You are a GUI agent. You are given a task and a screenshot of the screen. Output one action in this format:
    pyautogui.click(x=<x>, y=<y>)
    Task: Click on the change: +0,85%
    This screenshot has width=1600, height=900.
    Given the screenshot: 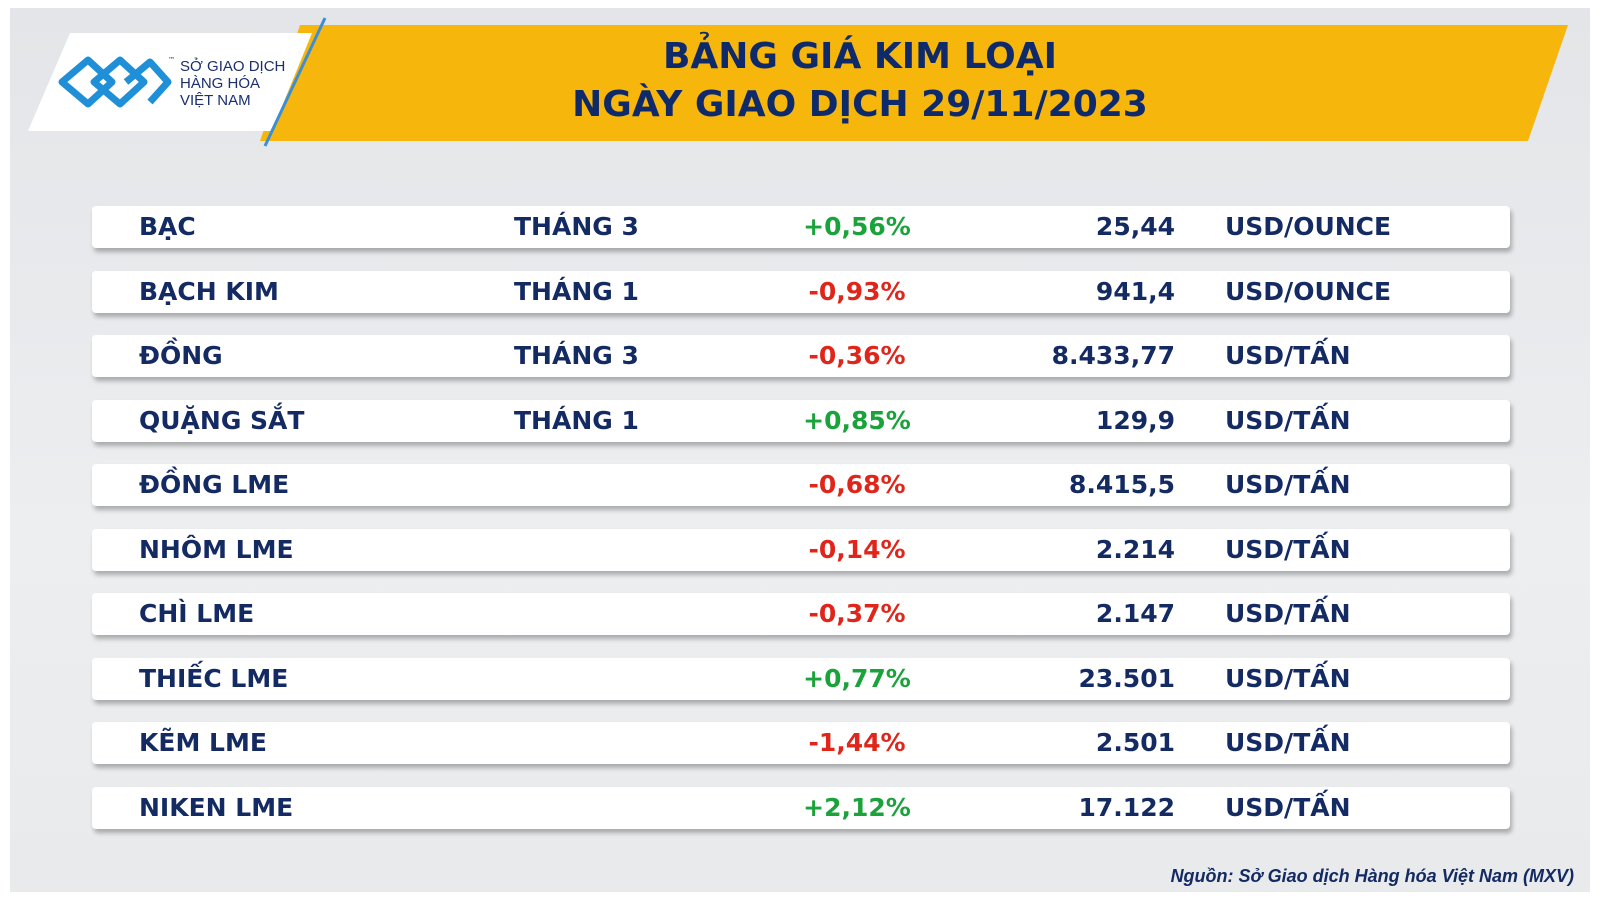 What is the action you would take?
    pyautogui.click(x=857, y=420)
    